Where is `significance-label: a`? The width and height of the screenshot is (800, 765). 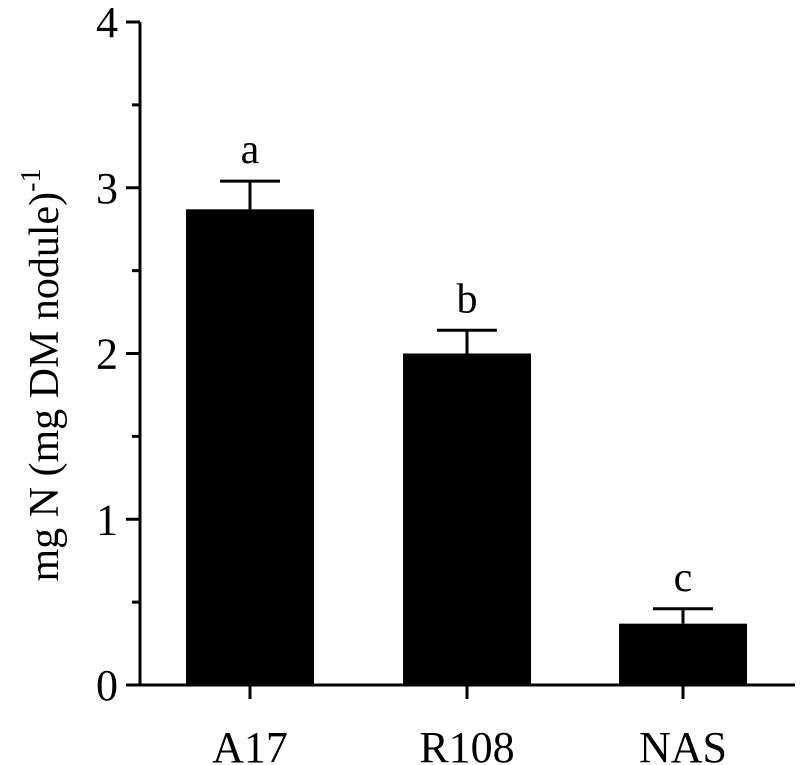
significance-label: a is located at coordinates (250, 150).